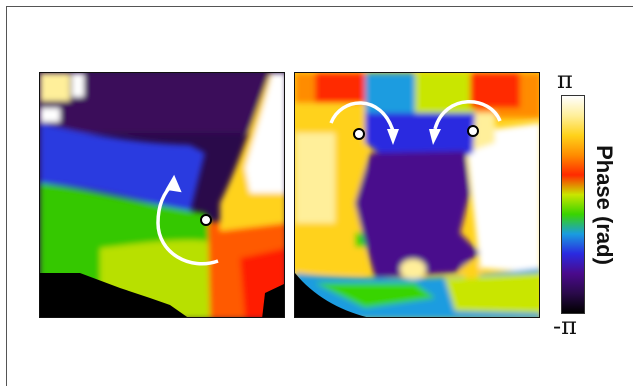 Image resolution: width=640 pixels, height=389 pixels. I want to click on colorbar-min-label: -π, so click(565, 326).